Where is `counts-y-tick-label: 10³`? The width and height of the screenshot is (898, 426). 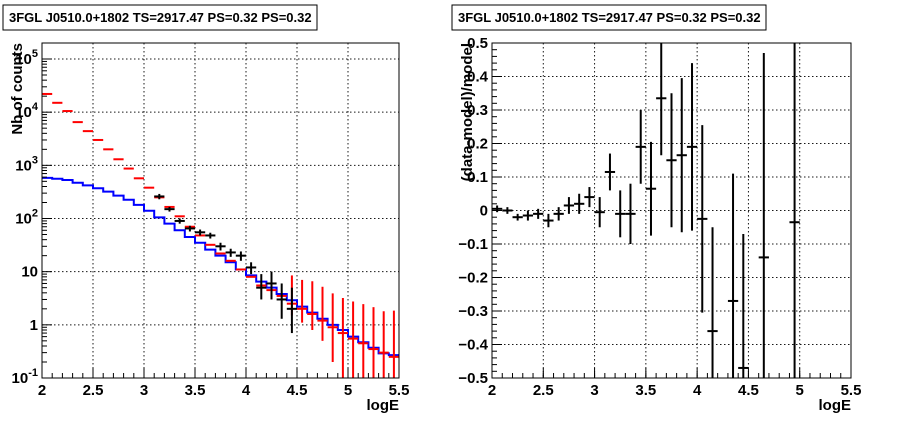
counts-y-tick-label: 10³ is located at coordinates (26, 164).